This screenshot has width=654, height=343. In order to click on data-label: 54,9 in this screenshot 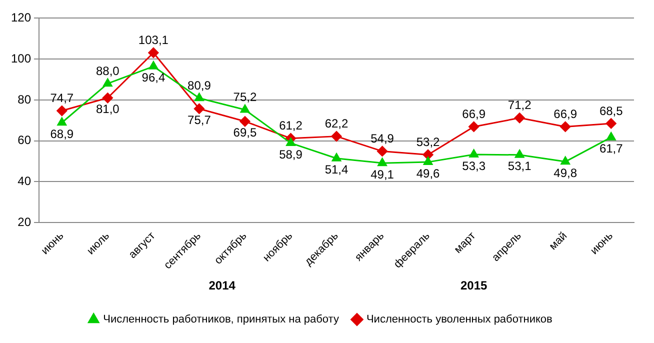, I will do `click(382, 139)`.